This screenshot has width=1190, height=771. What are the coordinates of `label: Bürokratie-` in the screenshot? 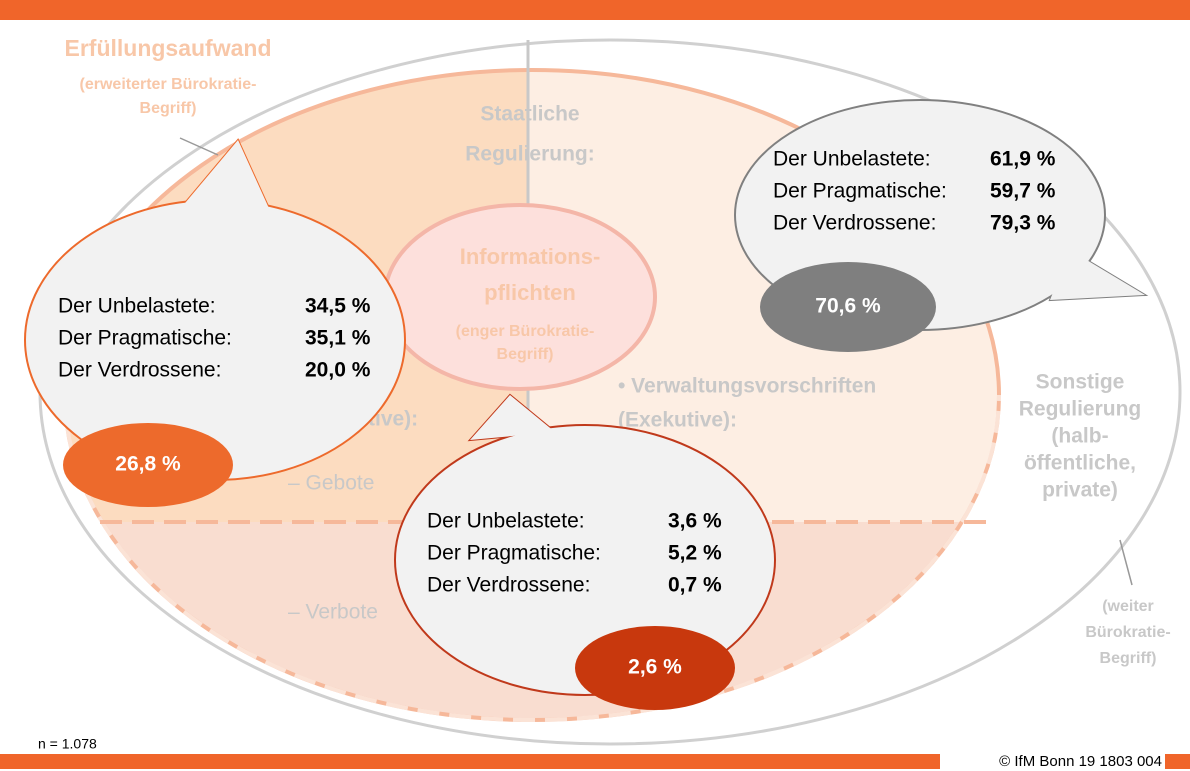 It's located at (1127, 632).